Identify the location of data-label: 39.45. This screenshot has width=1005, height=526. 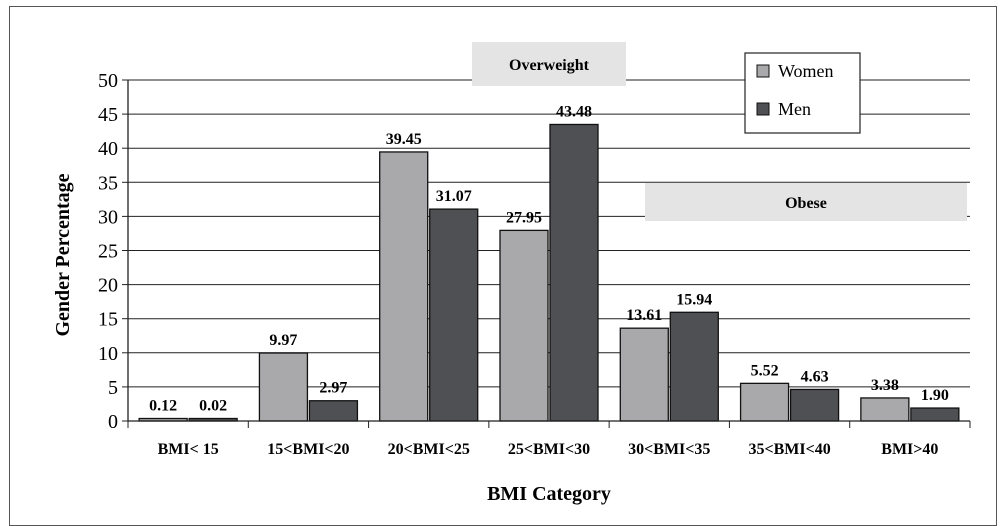
(404, 139).